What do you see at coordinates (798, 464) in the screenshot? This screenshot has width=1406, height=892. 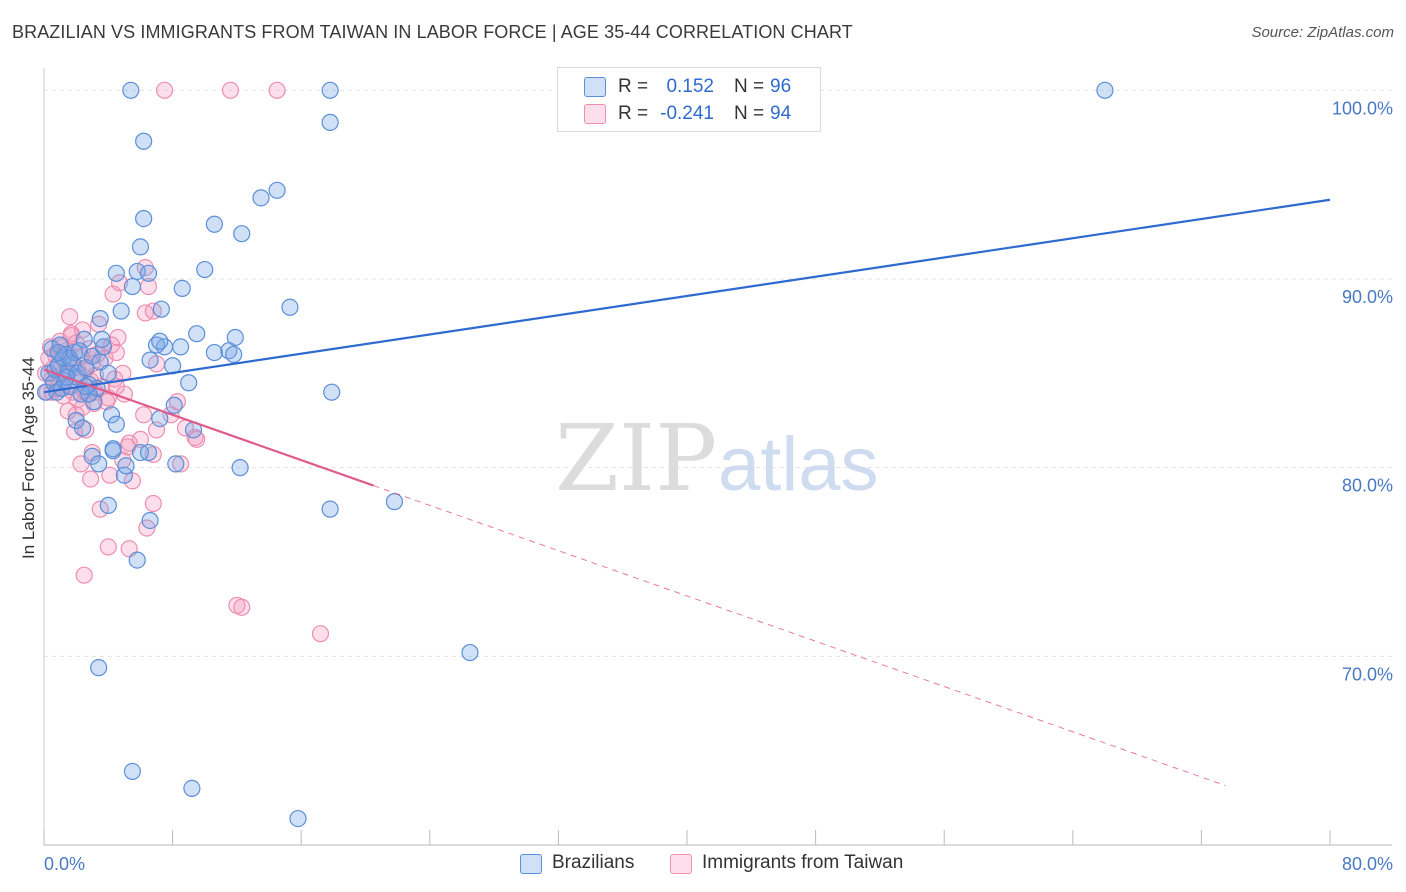 I see `watermark-atlas: atlas` at bounding box center [798, 464].